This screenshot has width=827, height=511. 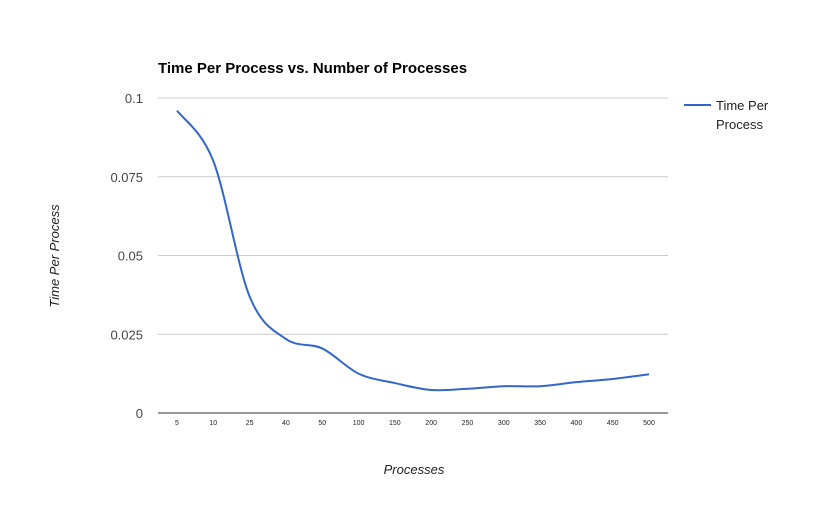 What do you see at coordinates (613, 423) in the screenshot?
I see `x-tick-label: 450` at bounding box center [613, 423].